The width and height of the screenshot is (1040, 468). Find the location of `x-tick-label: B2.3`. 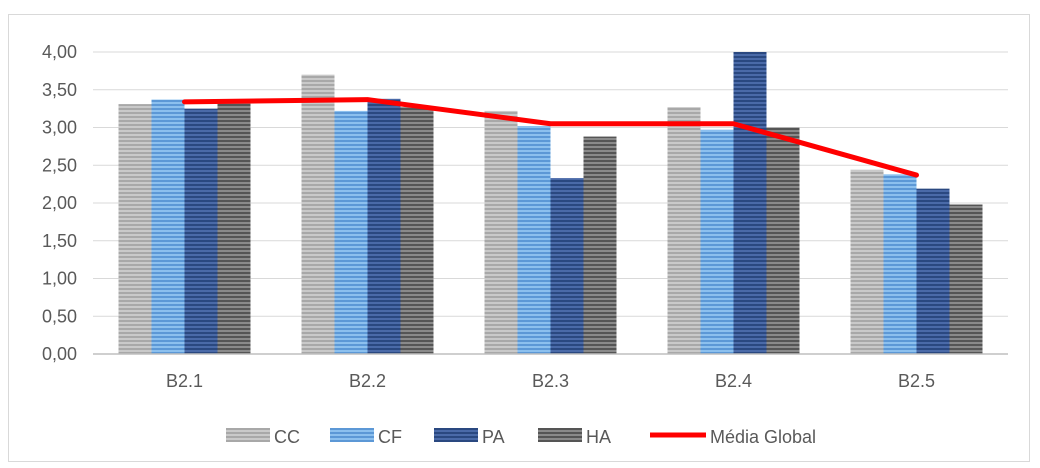

x-tick-label: B2.3 is located at coordinates (550, 381).